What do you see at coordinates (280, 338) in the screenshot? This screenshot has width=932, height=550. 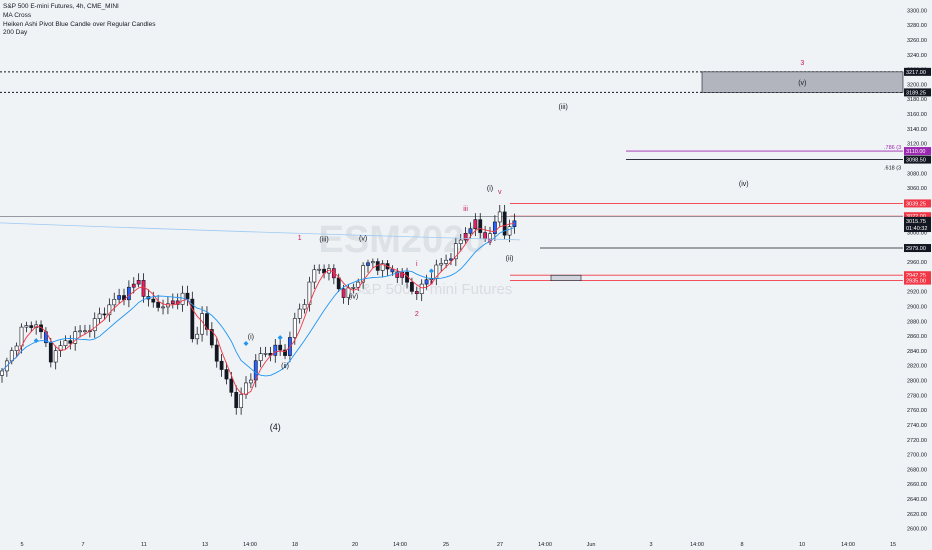 I see `ma-cross-marker` at bounding box center [280, 338].